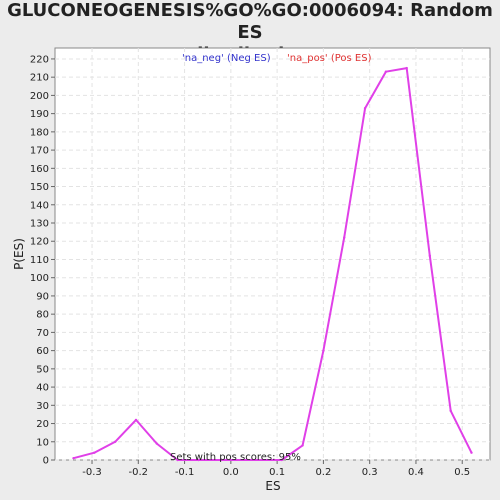 The image size is (500, 500). What do you see at coordinates (42, 424) in the screenshot?
I see `y-tick-label: 20` at bounding box center [42, 424].